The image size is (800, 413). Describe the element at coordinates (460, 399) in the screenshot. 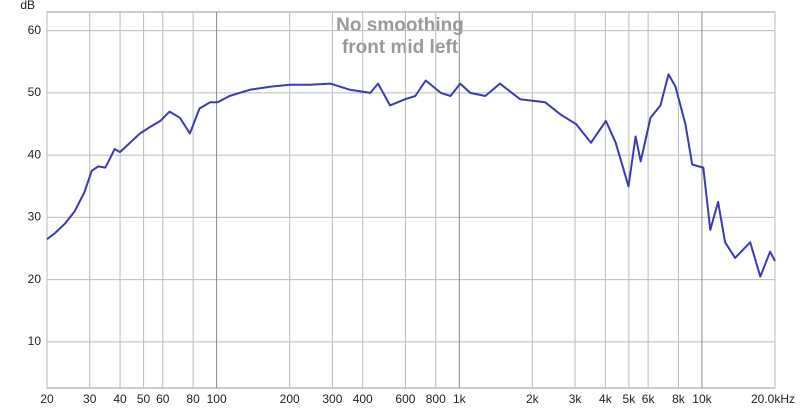

I see `x-tick-label: 1k` at that location.